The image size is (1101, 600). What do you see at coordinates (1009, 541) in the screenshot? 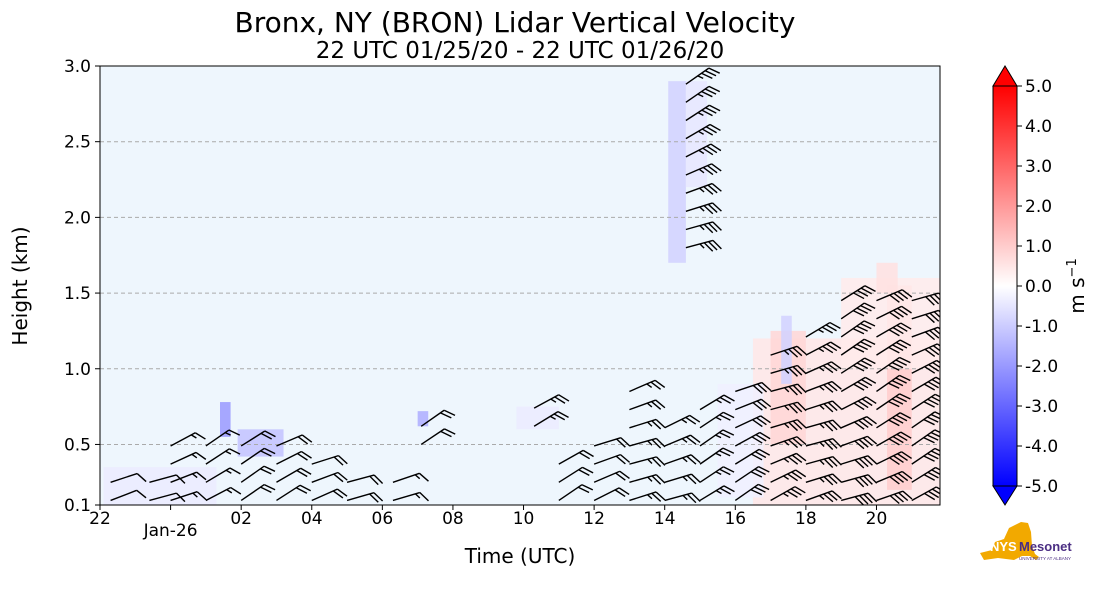
I see `new-york-state-shape-icon` at bounding box center [1009, 541].